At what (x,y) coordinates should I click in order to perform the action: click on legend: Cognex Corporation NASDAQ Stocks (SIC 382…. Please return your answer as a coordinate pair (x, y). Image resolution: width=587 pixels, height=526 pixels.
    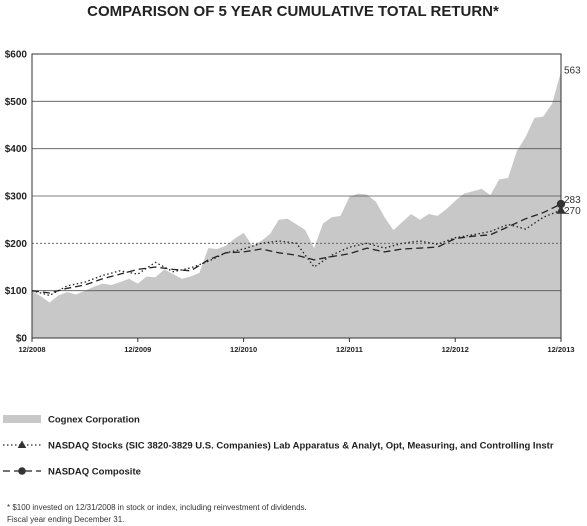
    Looking at the image, I should click on (278, 446).